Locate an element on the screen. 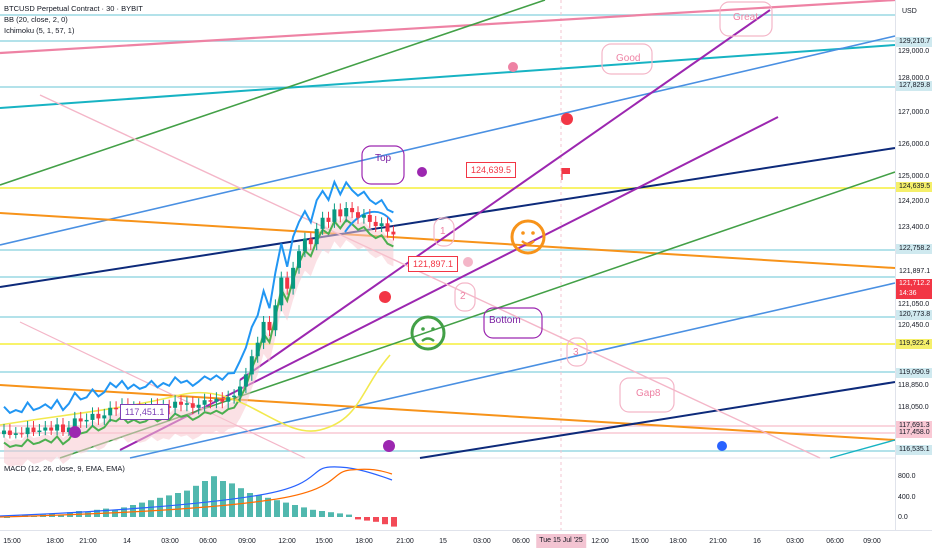 This screenshot has height=550, width=932. hand-purple-icon is located at coordinates (75, 432).